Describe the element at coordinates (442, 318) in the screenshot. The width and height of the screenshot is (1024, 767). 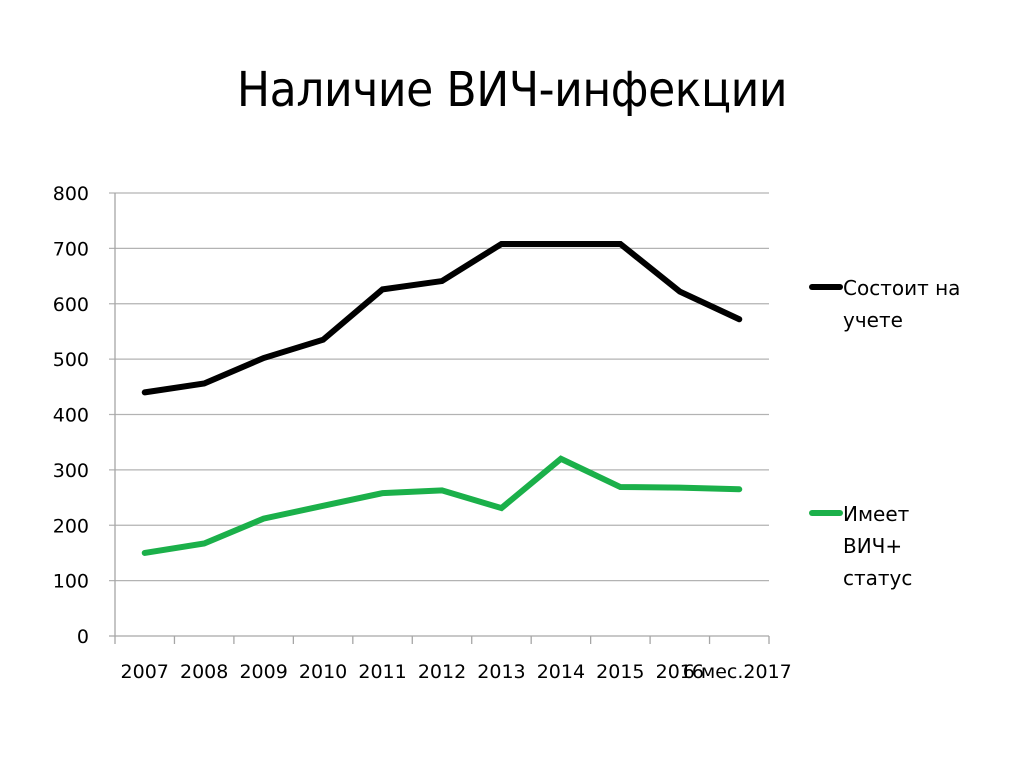
I see `series-line-registered` at that location.